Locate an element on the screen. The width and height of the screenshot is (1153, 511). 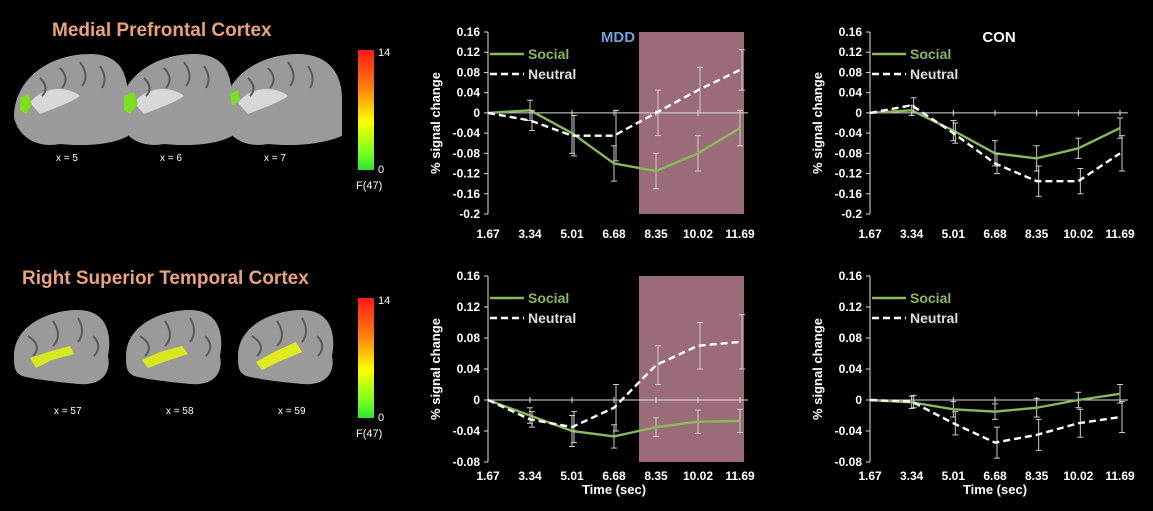
chart-title: MDD is located at coordinates (618, 37).